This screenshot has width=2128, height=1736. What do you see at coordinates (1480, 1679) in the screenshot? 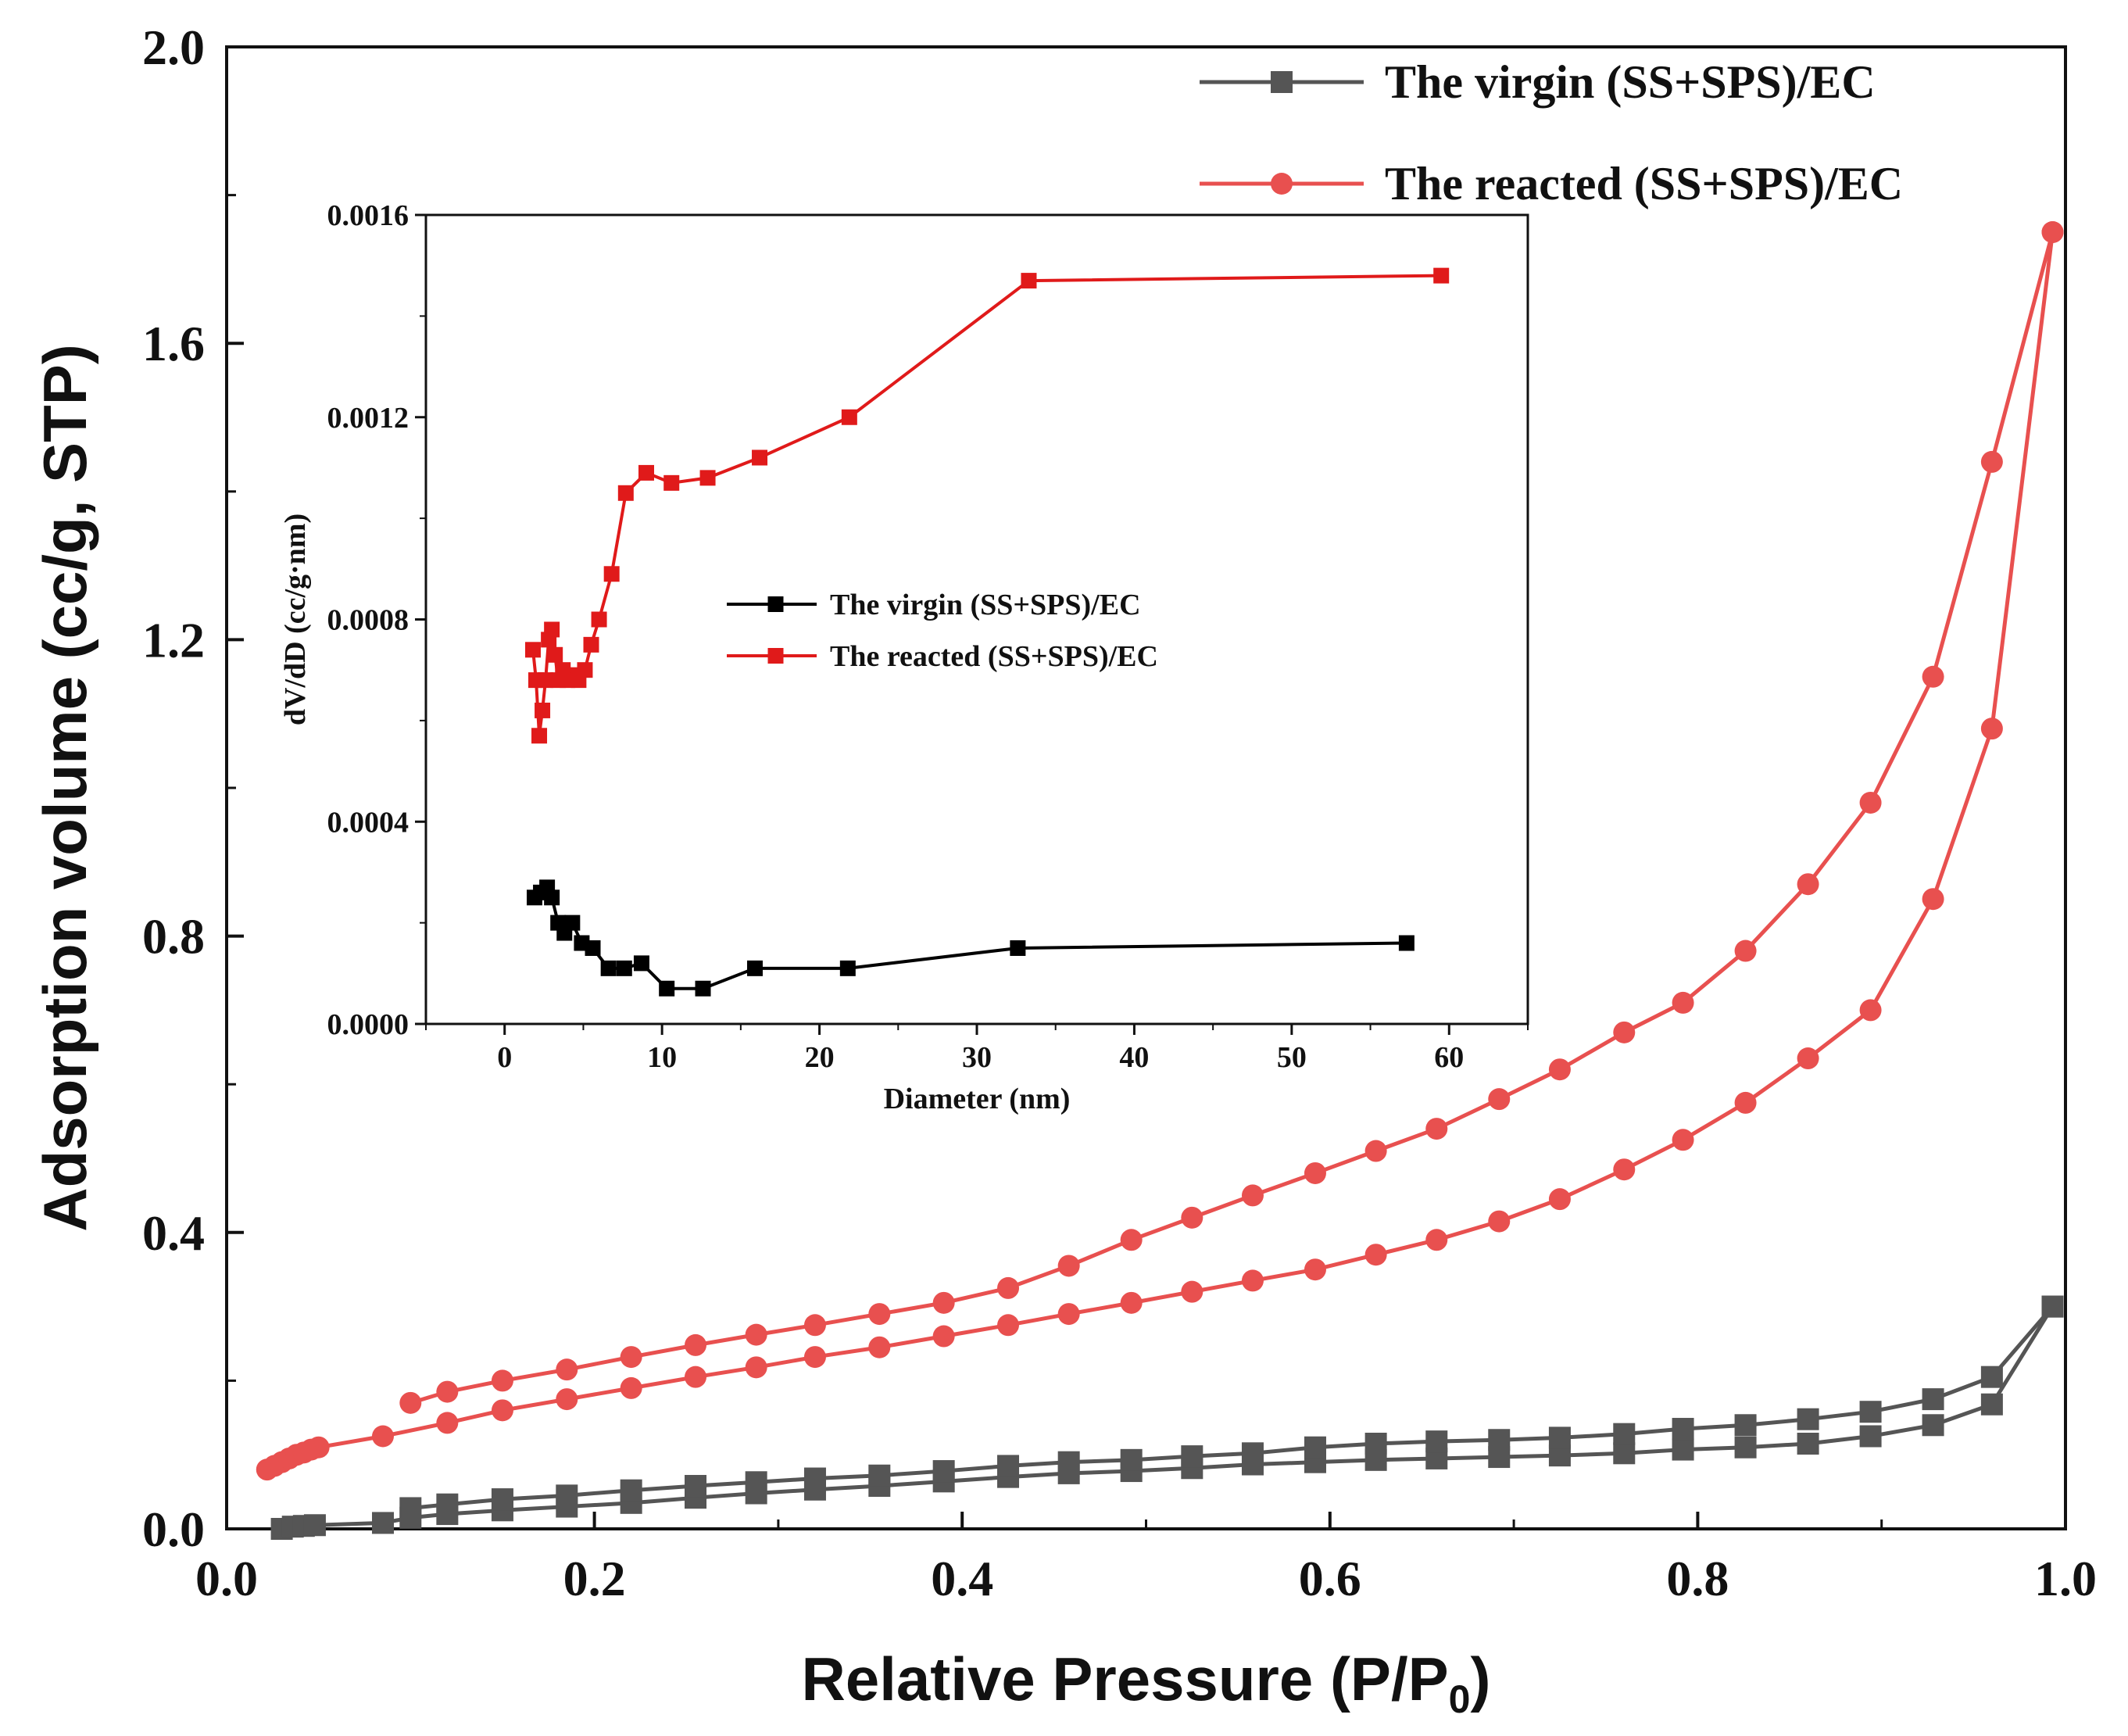
I see `x-axis-label-end: )` at bounding box center [1480, 1679].